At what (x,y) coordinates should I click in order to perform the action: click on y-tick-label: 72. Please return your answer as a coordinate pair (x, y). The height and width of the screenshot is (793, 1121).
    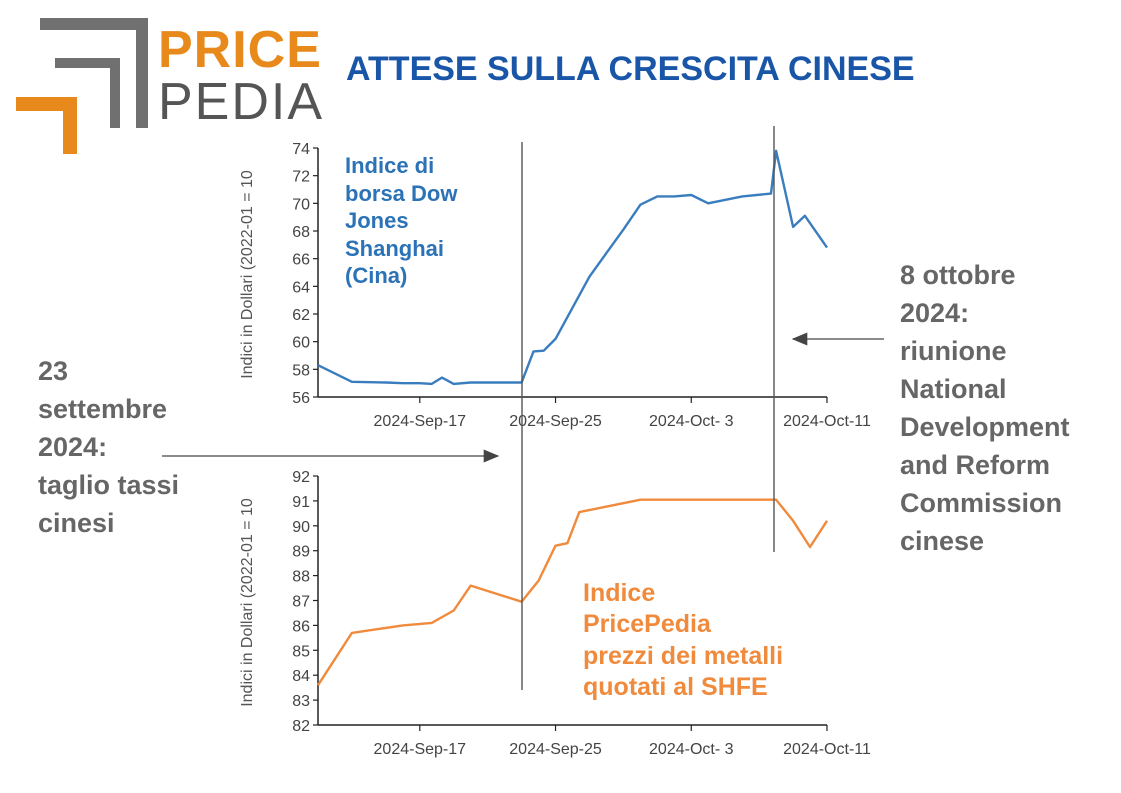
    Looking at the image, I should click on (301, 177).